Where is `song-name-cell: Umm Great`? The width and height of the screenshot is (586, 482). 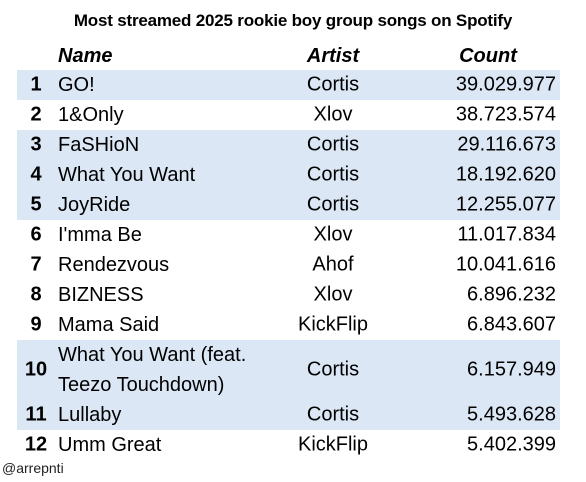
song-name-cell: Umm Great is located at coordinates (110, 445).